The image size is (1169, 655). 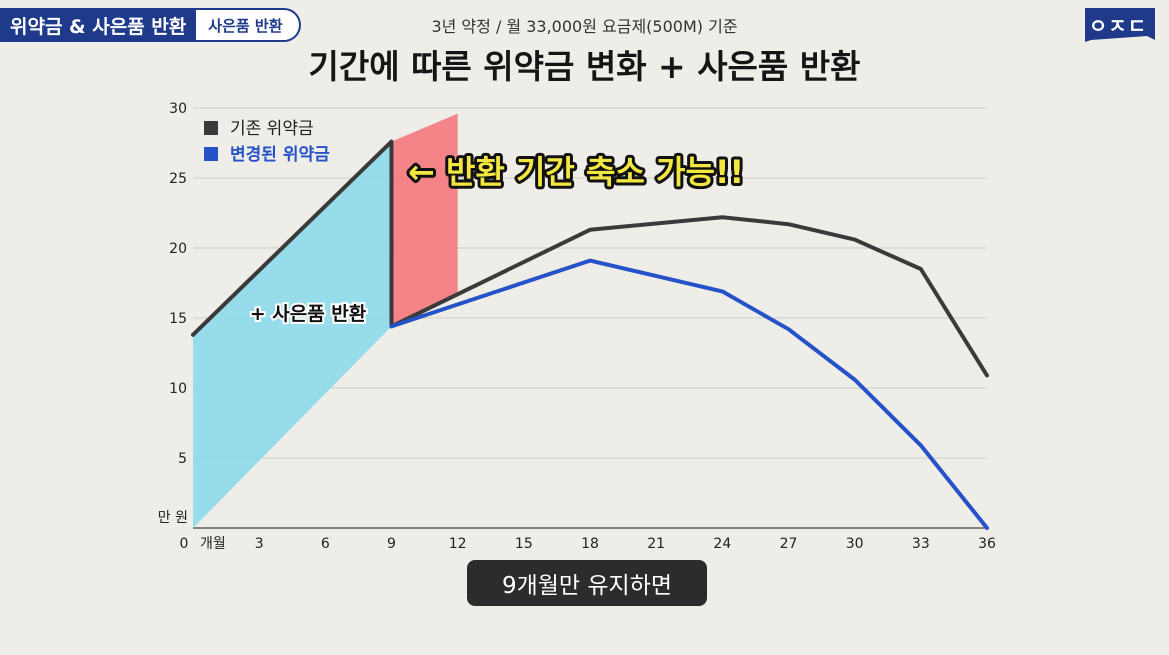 I want to click on y-tick-label: 10, so click(x=178, y=389).